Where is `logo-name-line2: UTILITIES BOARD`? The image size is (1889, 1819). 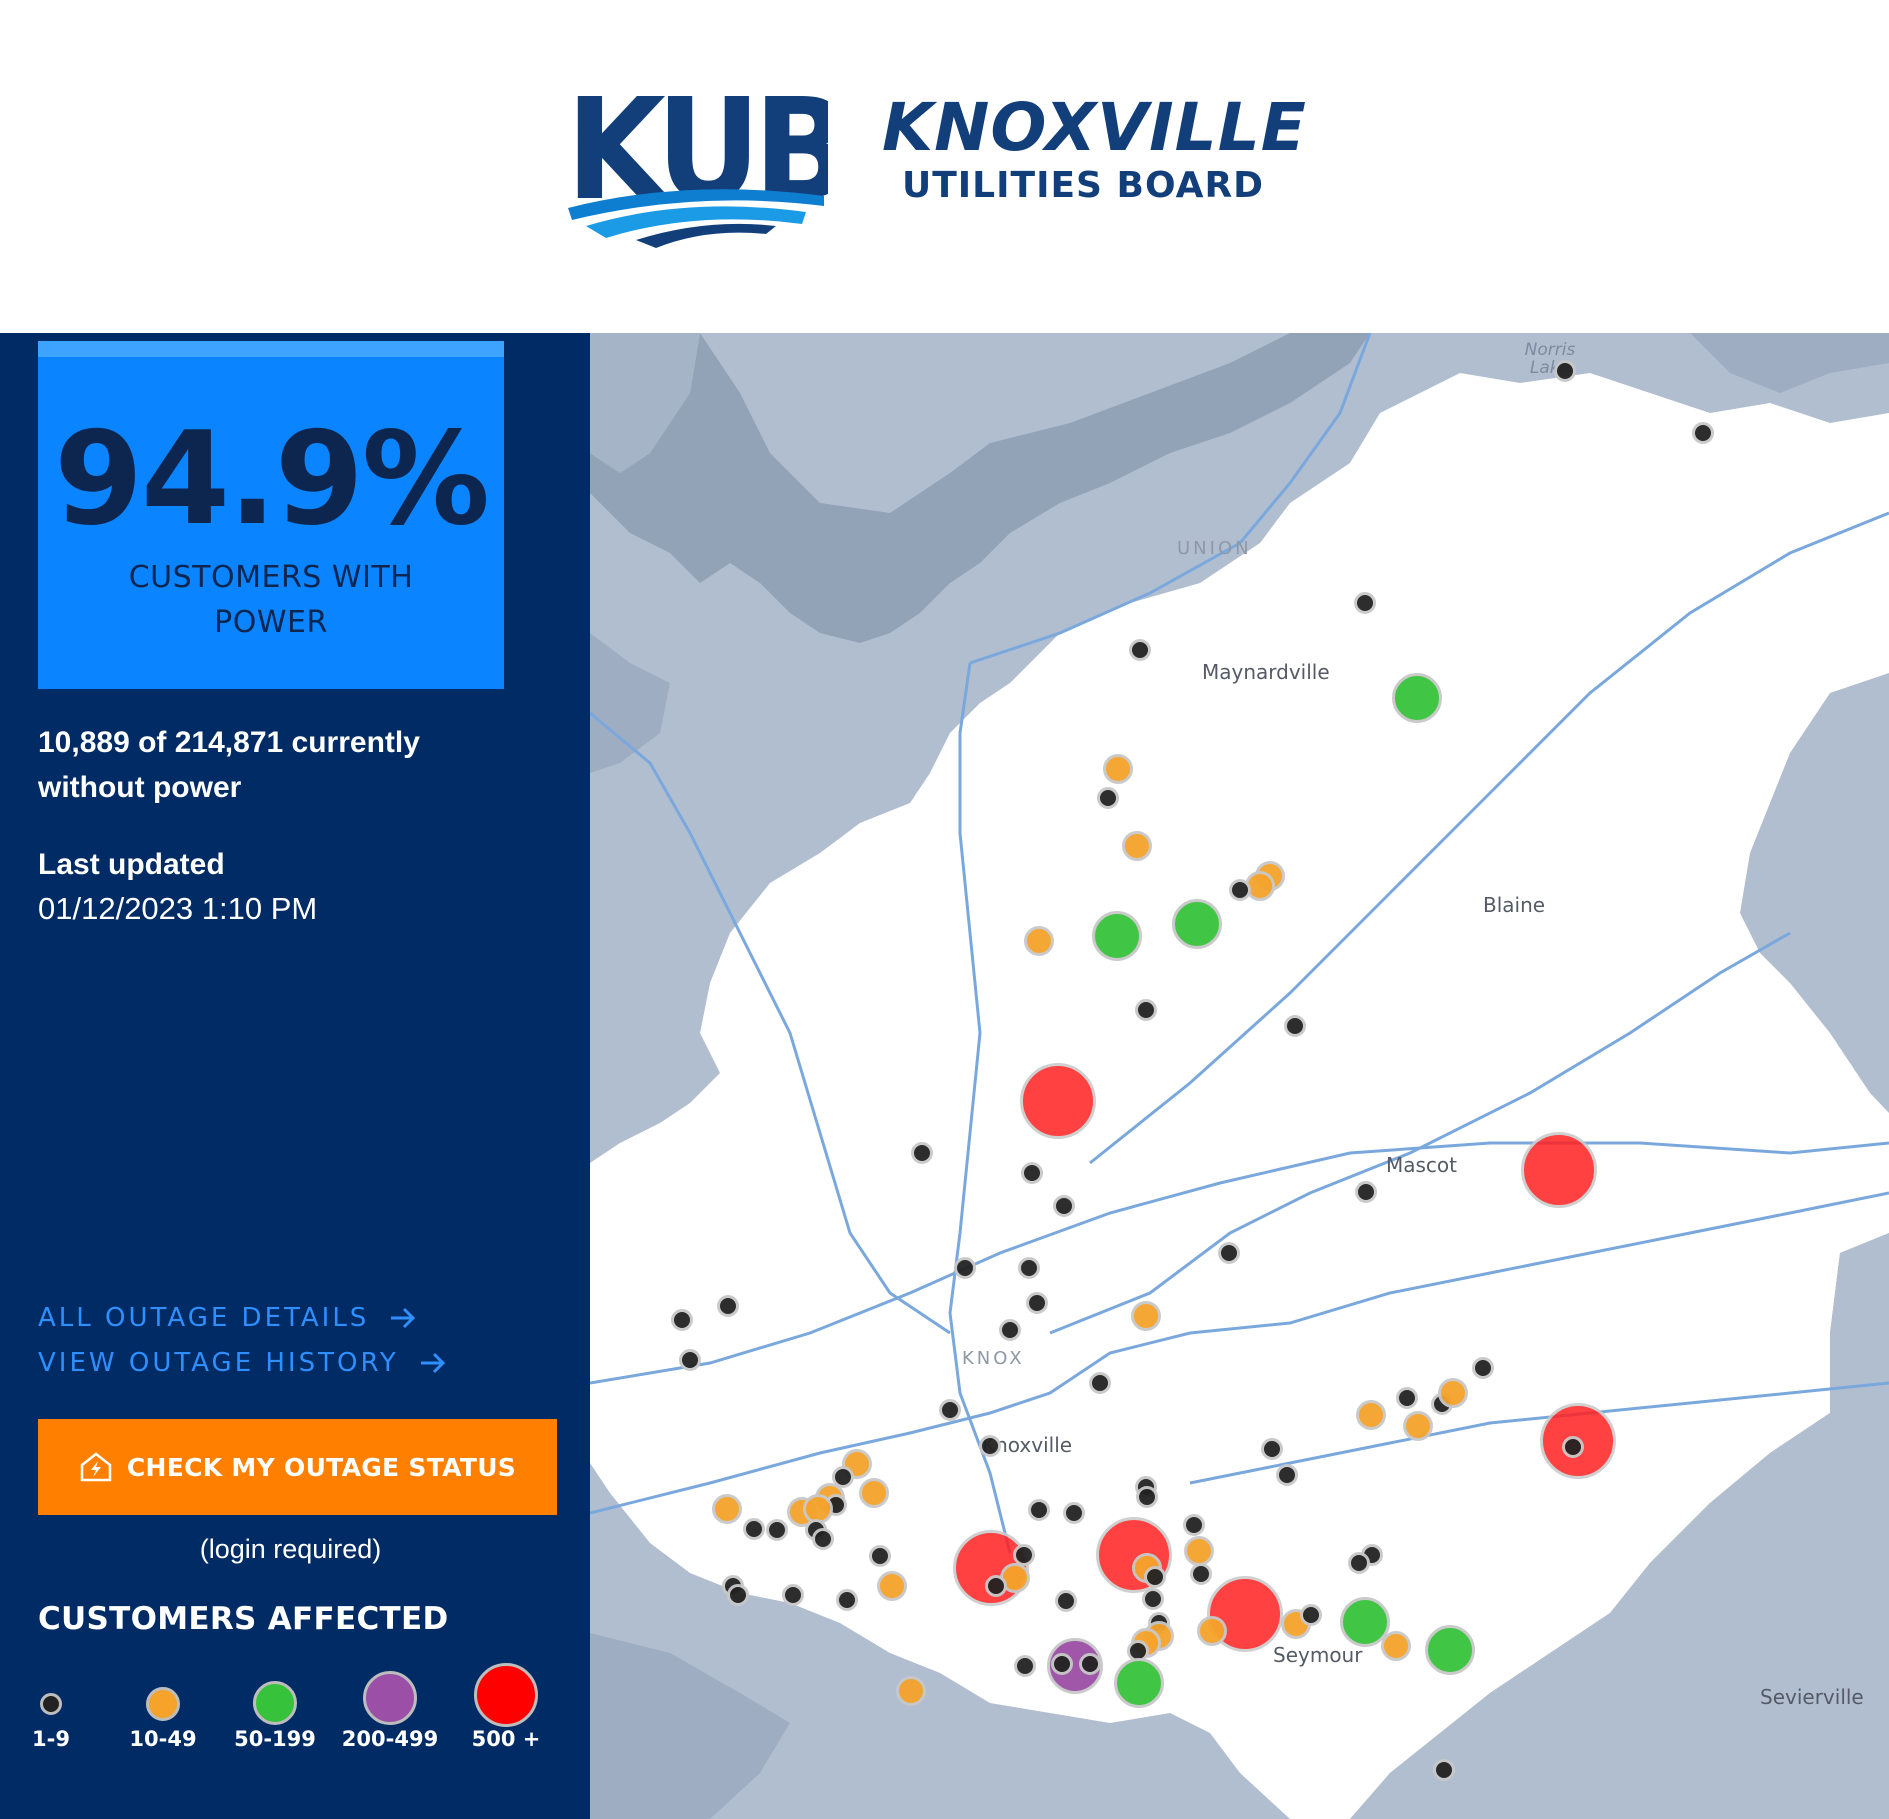
logo-name-line2: UTILITIES BOARD is located at coordinates (1083, 185).